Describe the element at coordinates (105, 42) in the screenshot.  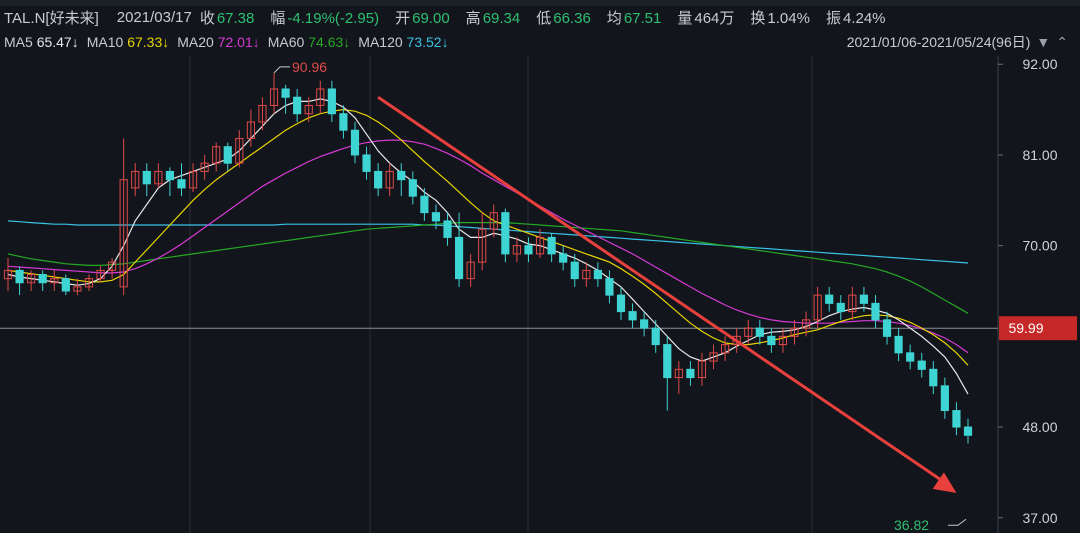
I see `ma10-label: MA10` at that location.